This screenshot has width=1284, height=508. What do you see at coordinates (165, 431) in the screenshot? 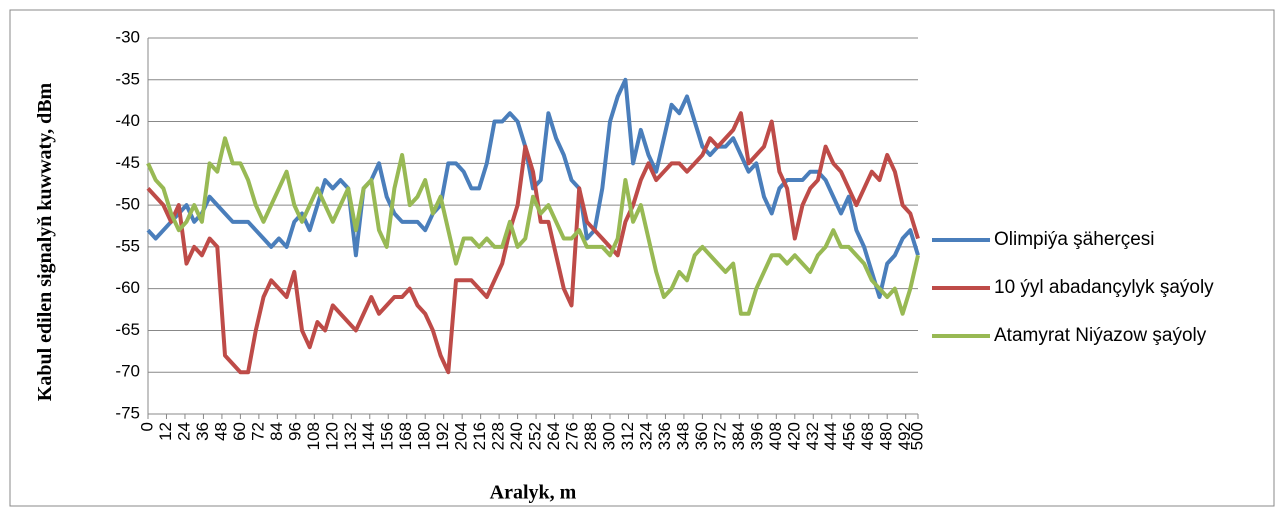
I see `x-tick-label: 12` at bounding box center [165, 431].